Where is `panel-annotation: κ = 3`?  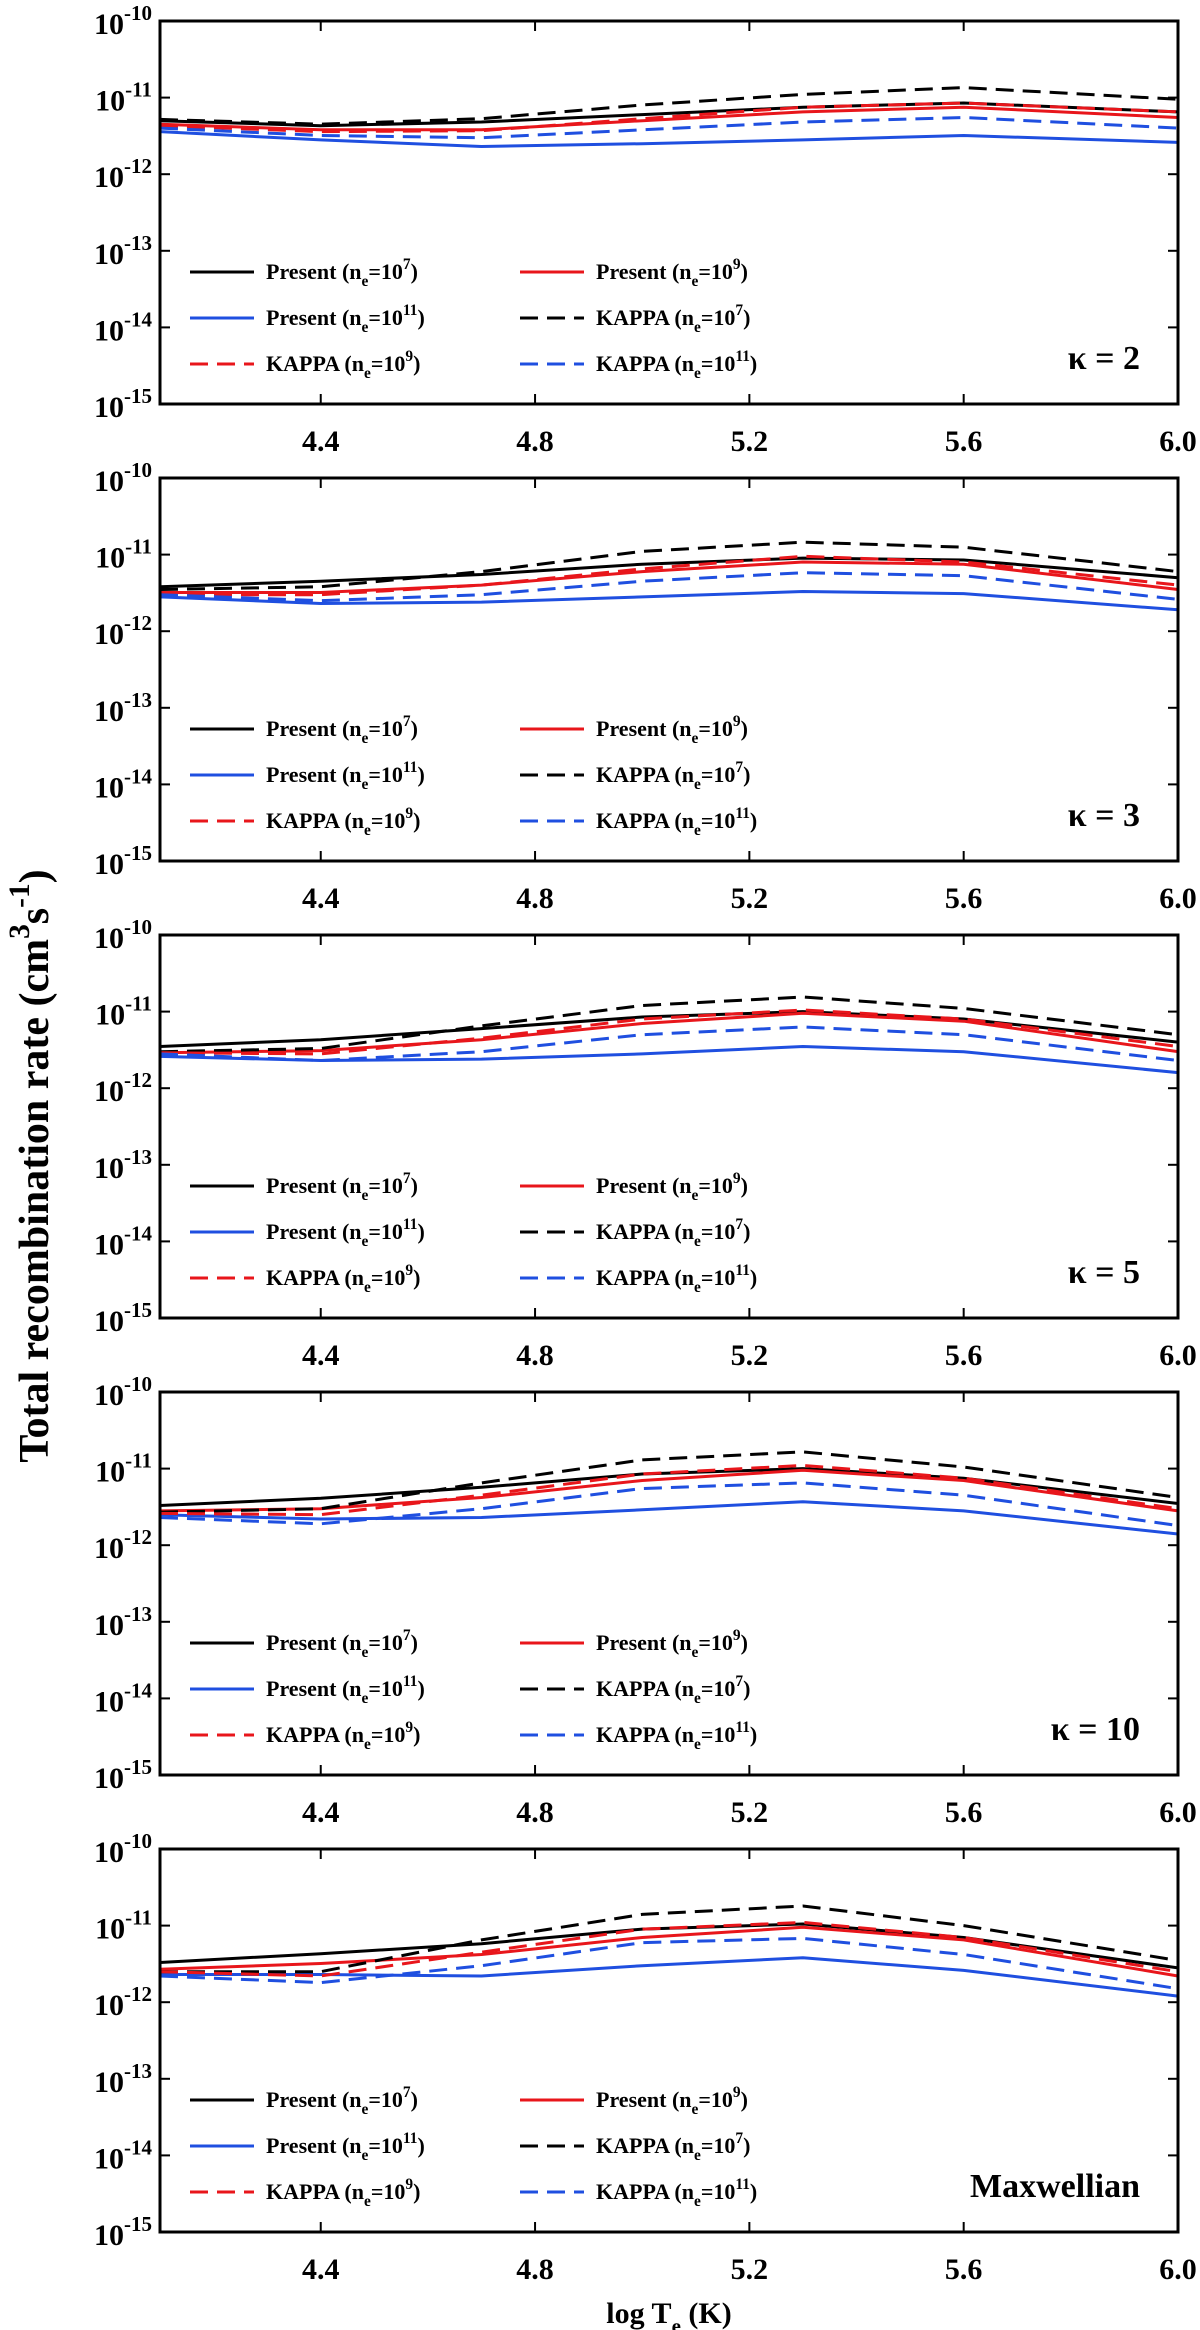 panel-annotation: κ = 3 is located at coordinates (1104, 815).